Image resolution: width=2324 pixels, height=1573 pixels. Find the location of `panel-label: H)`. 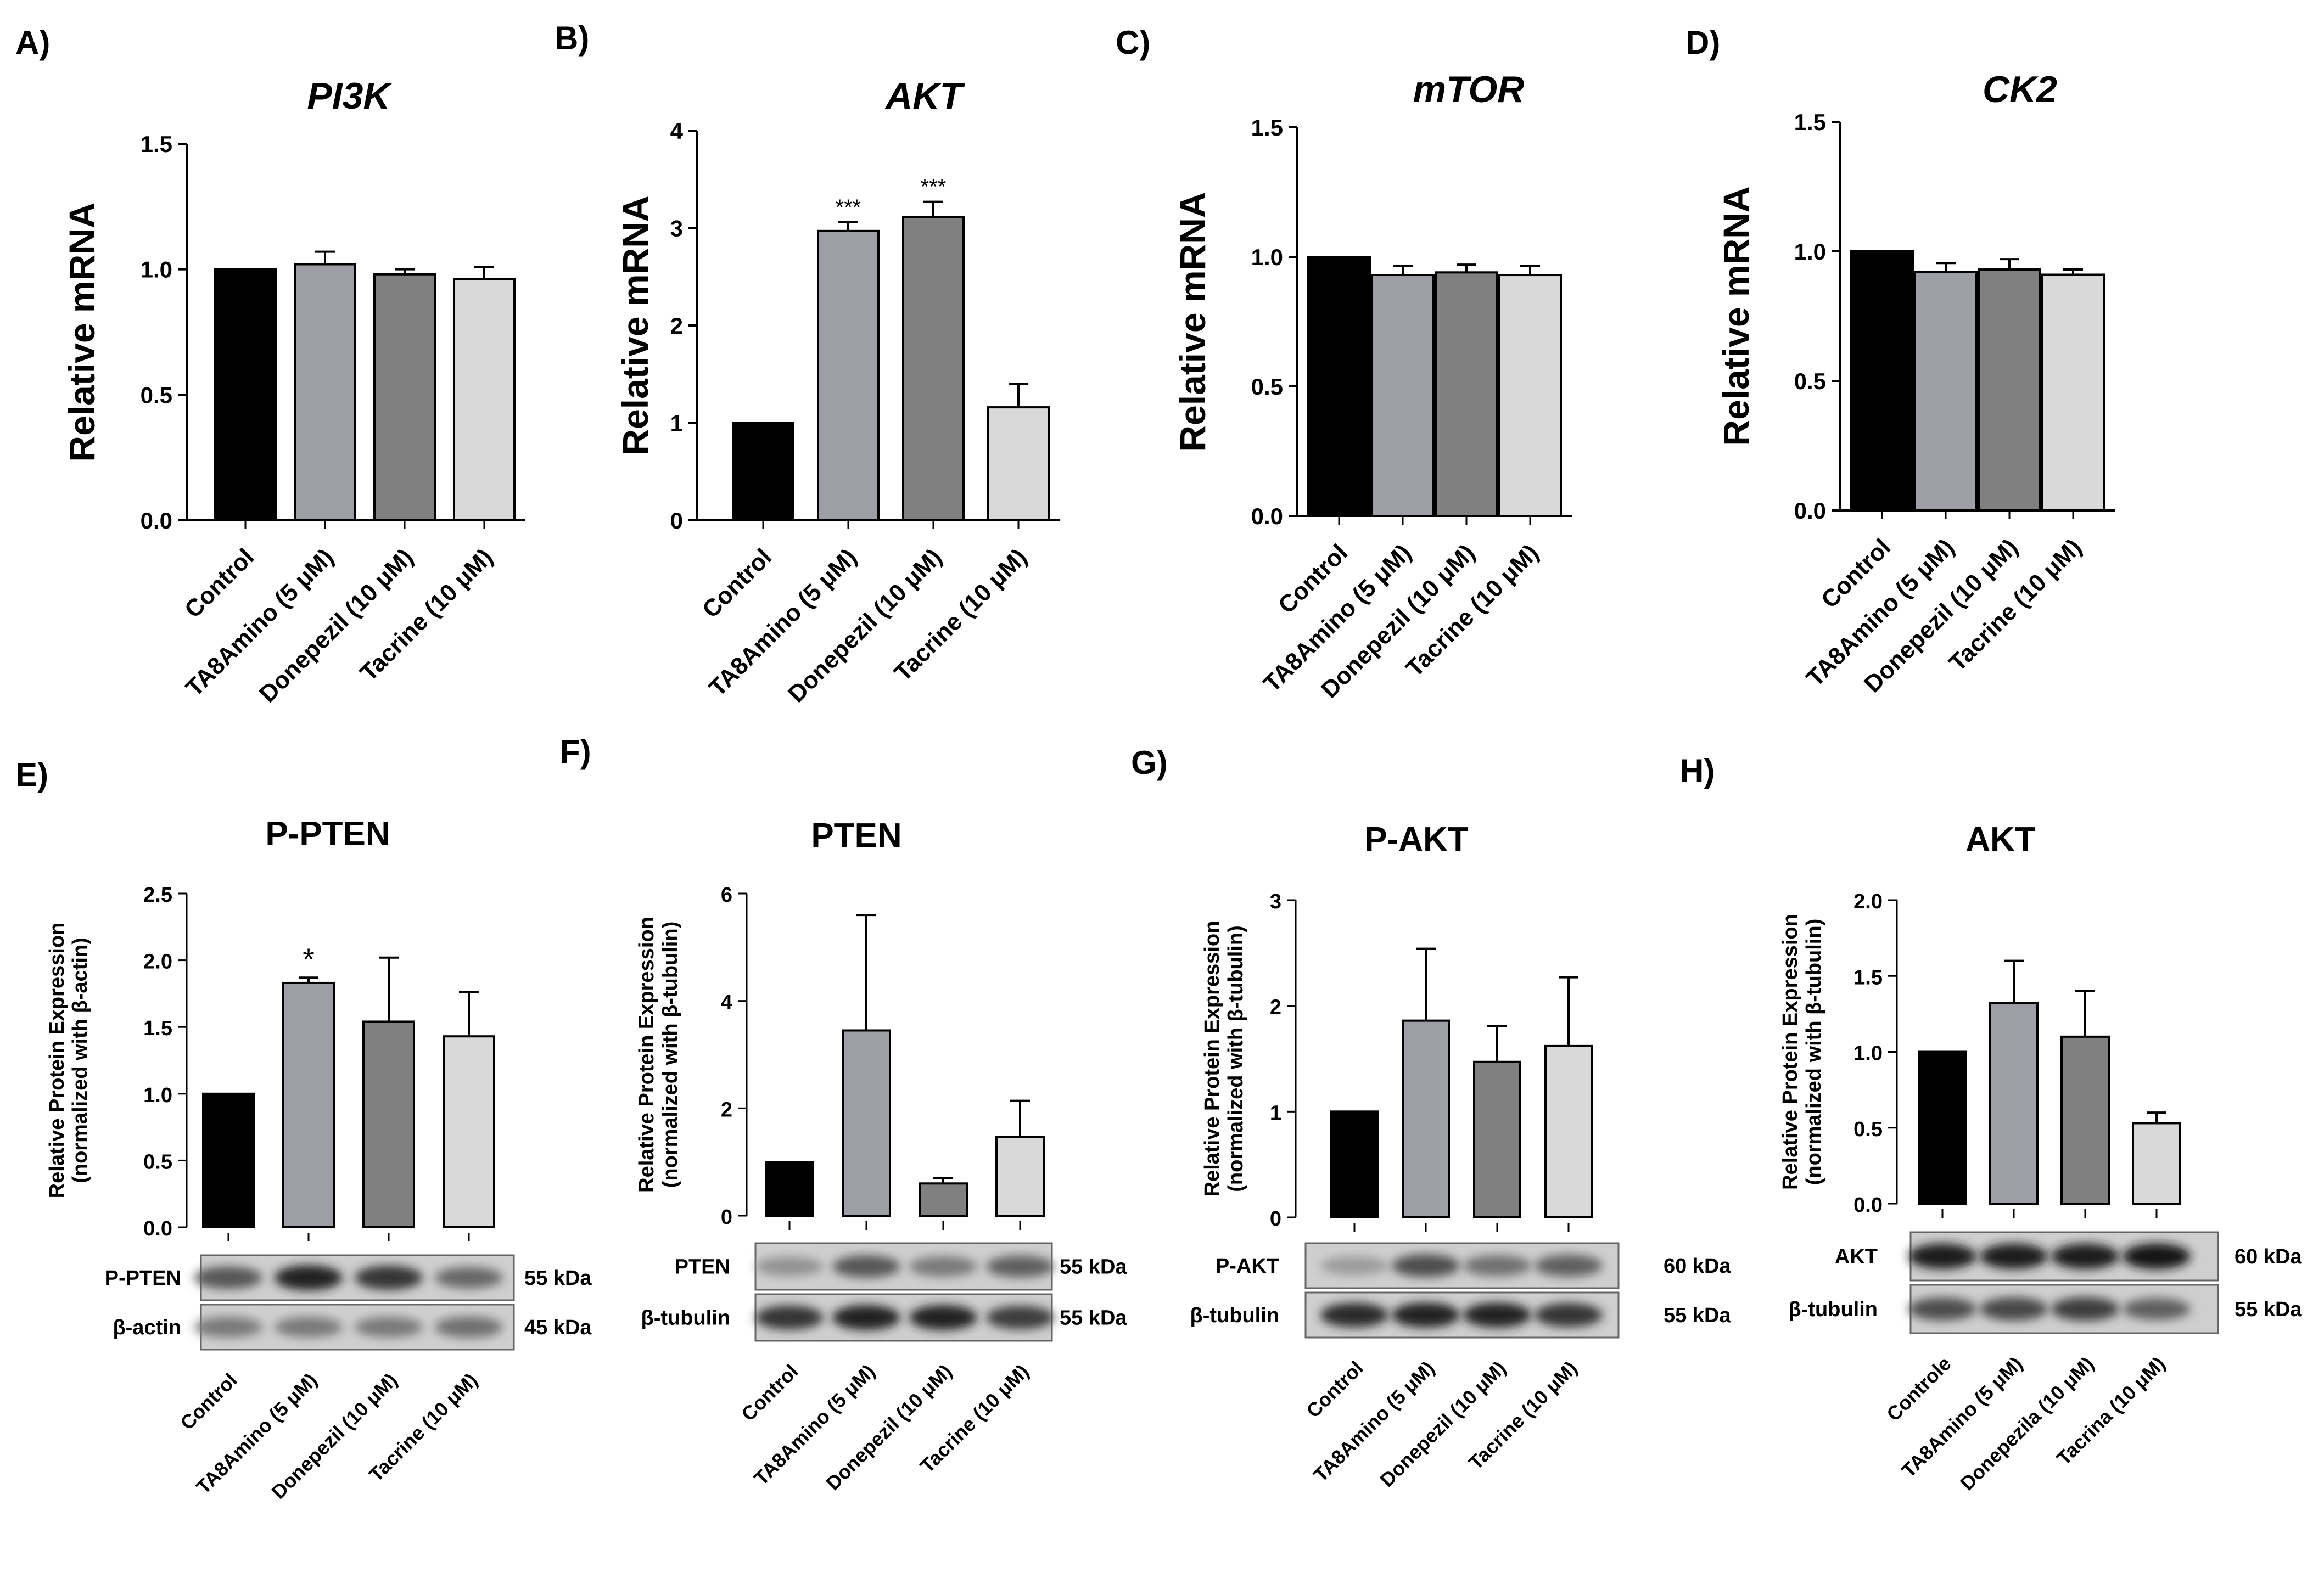

panel-label: H) is located at coordinates (1698, 770).